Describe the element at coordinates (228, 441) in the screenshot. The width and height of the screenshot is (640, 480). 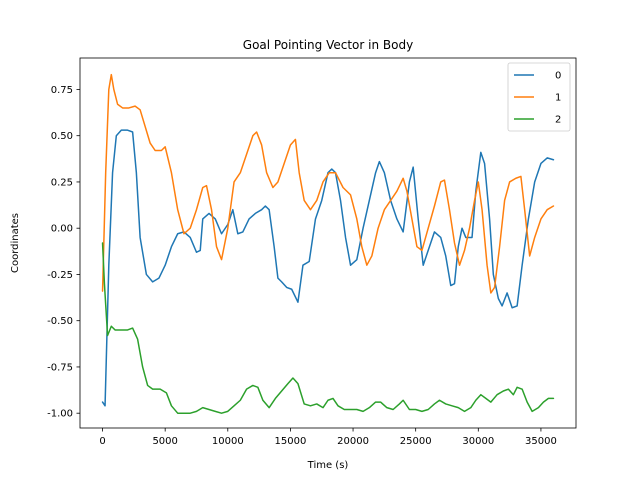
I see `x-tick-label: 10000` at that location.